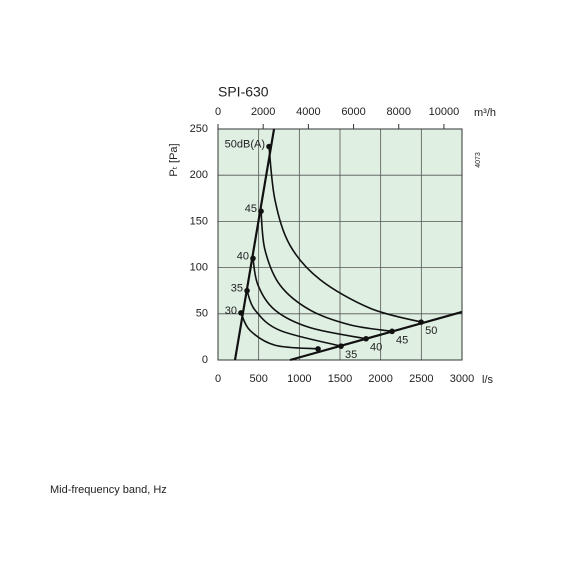  What do you see at coordinates (199, 129) in the screenshot?
I see `y-tick-label: 250` at bounding box center [199, 129].